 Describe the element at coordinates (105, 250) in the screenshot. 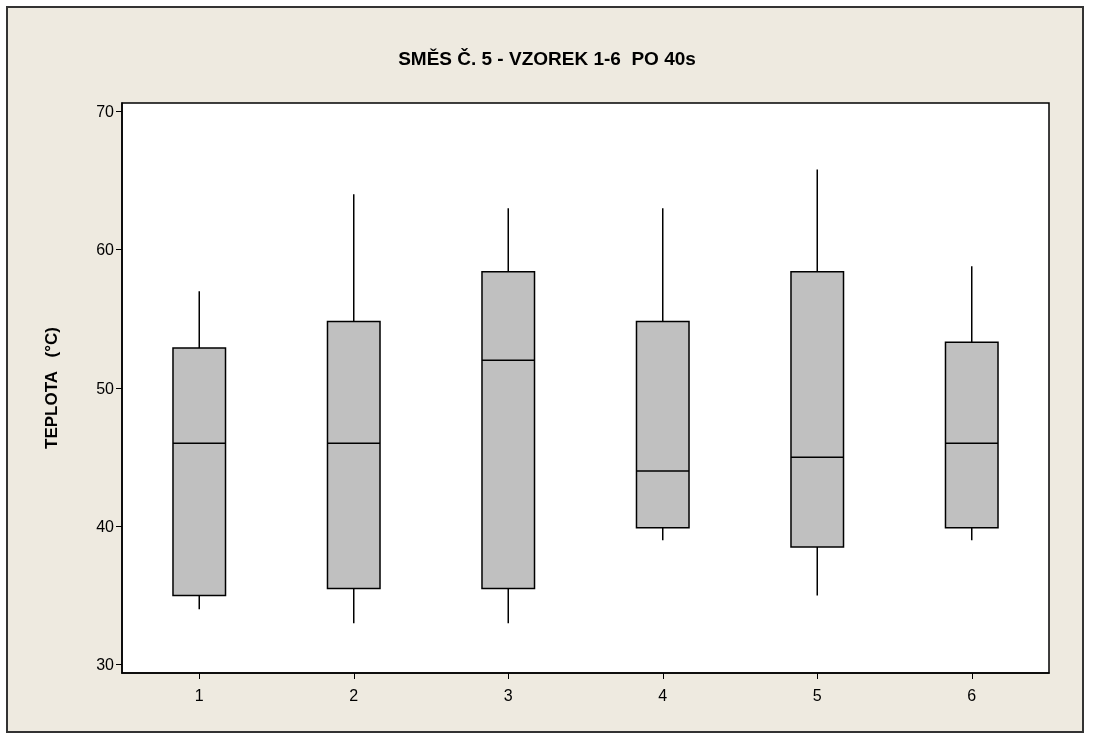

I see `y-tick-label: 60` at that location.